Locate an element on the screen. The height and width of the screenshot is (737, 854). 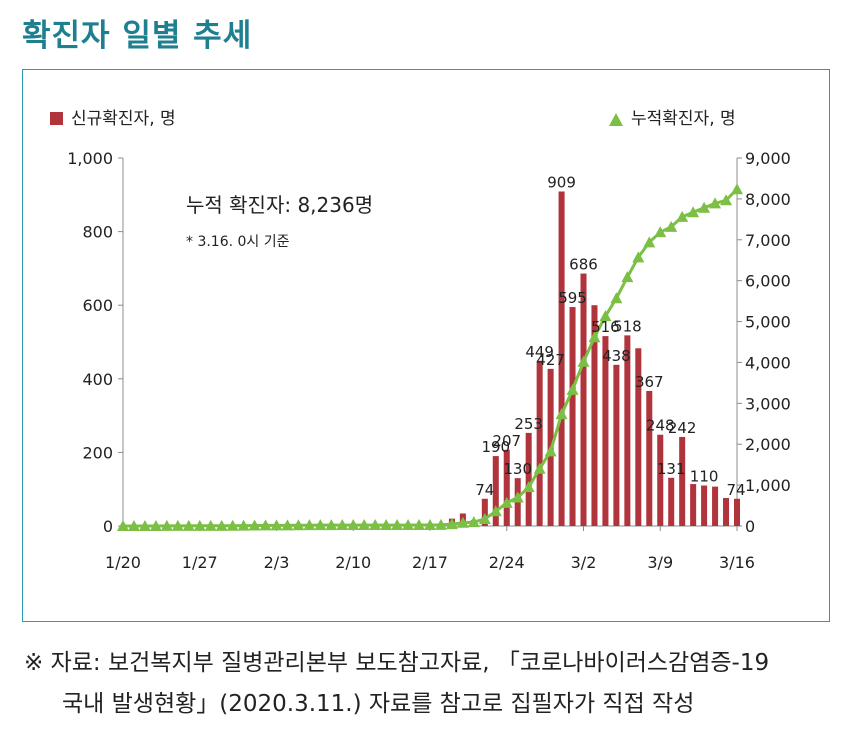
x-tick-label: 3/2 is located at coordinates (584, 562).